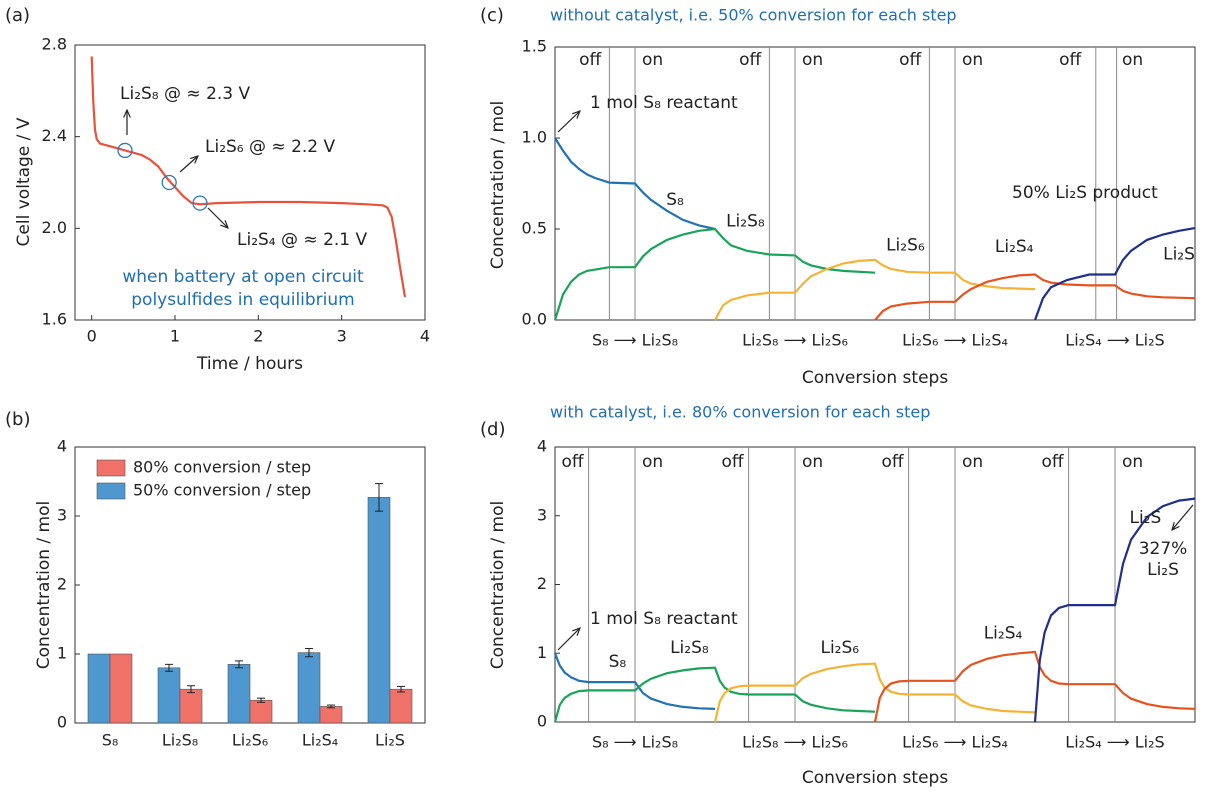 This screenshot has height=795, width=1215. I want to click on x-tick-label: Li₂S, so click(390, 740).